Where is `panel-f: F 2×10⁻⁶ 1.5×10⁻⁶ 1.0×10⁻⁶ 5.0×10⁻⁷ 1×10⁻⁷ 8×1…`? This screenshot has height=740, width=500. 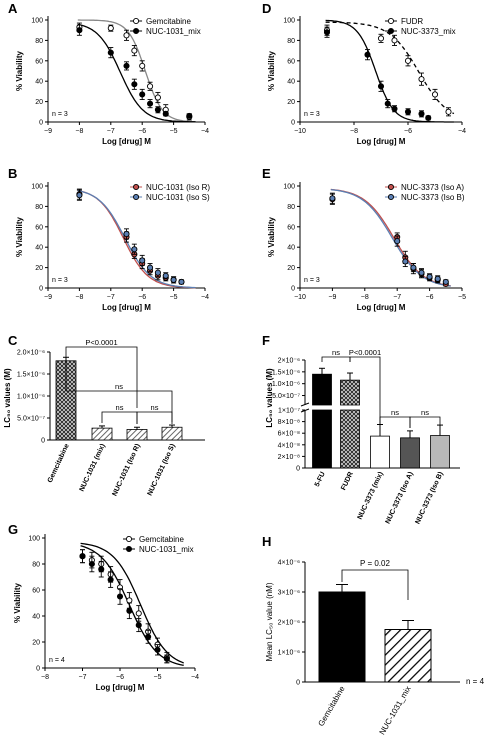 panel-f: F 2×10⁻⁶ 1.5×10⁻⁶ 1.0×10⁻⁶ 5.0×10⁻⁷ 1×10⁻⁷ 8×1… is located at coordinates (361, 429).